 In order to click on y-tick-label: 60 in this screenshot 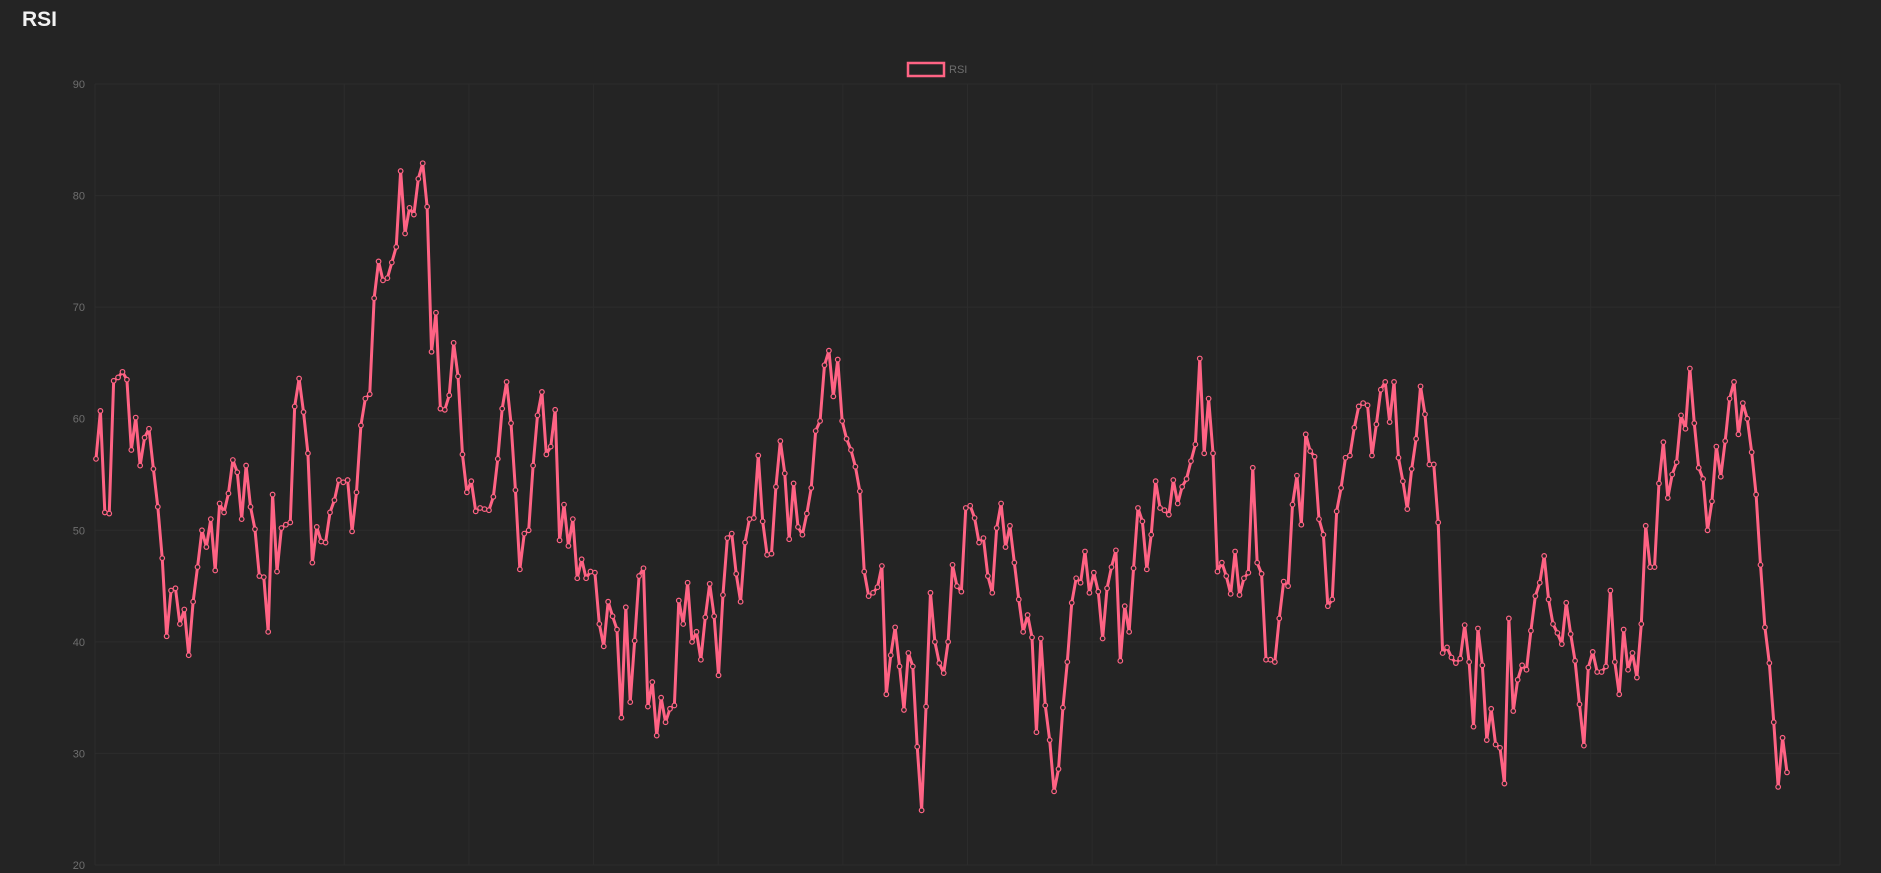, I will do `click(79, 420)`.